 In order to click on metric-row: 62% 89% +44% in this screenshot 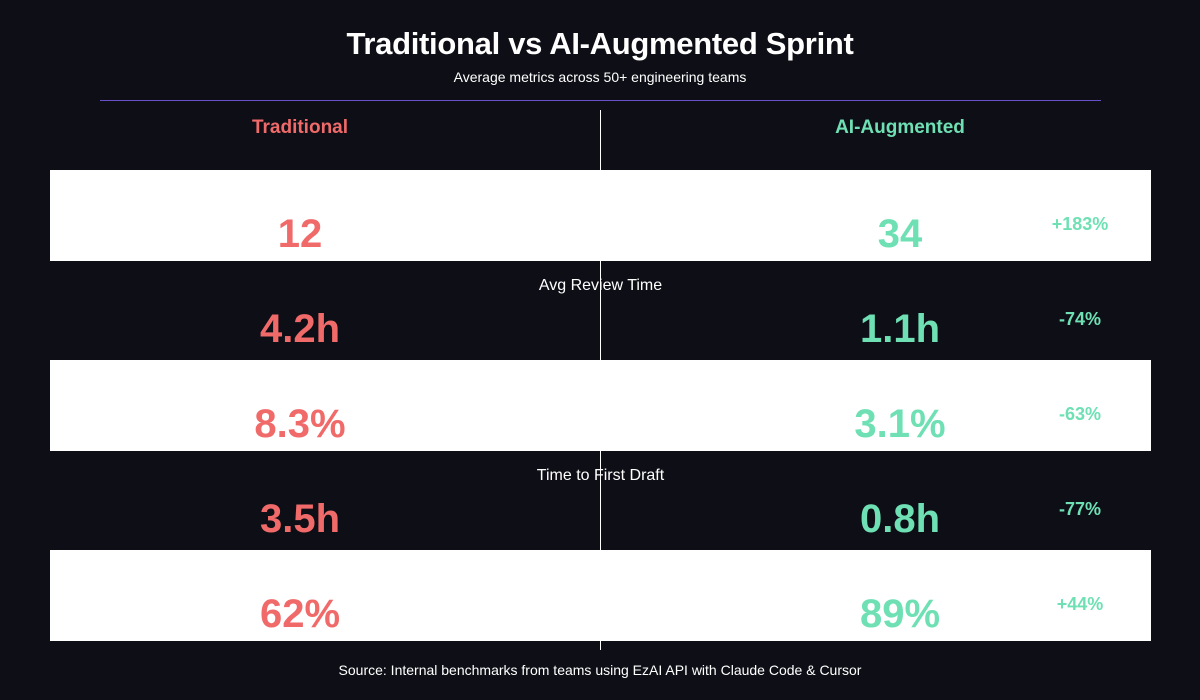, I will do `click(600, 595)`.